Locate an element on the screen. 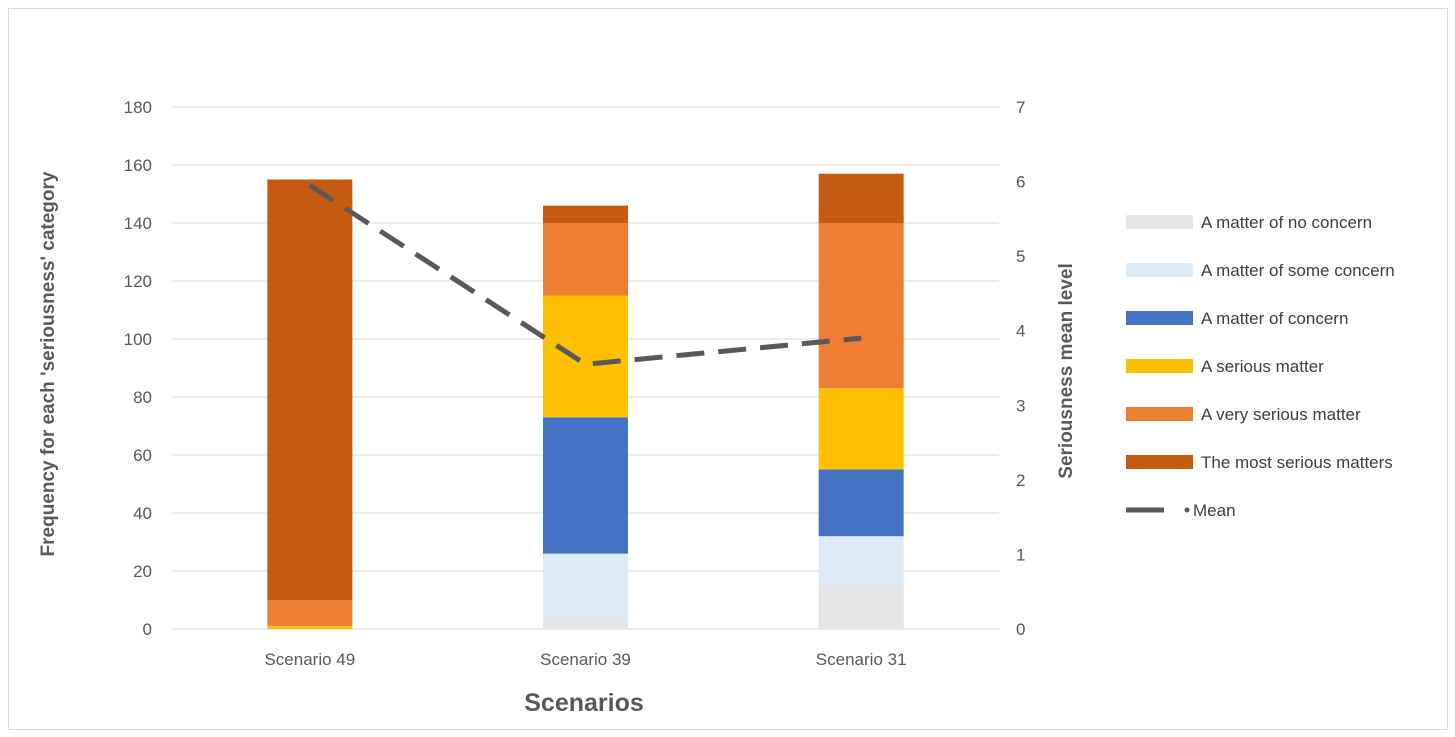  y-tick-label: 0 is located at coordinates (147, 629).